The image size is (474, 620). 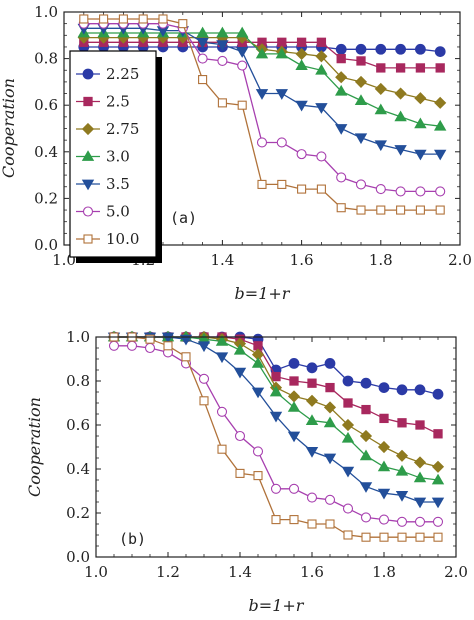 What do you see at coordinates (103, 102) in the screenshot?
I see `legend-item: 2.5` at bounding box center [103, 102].